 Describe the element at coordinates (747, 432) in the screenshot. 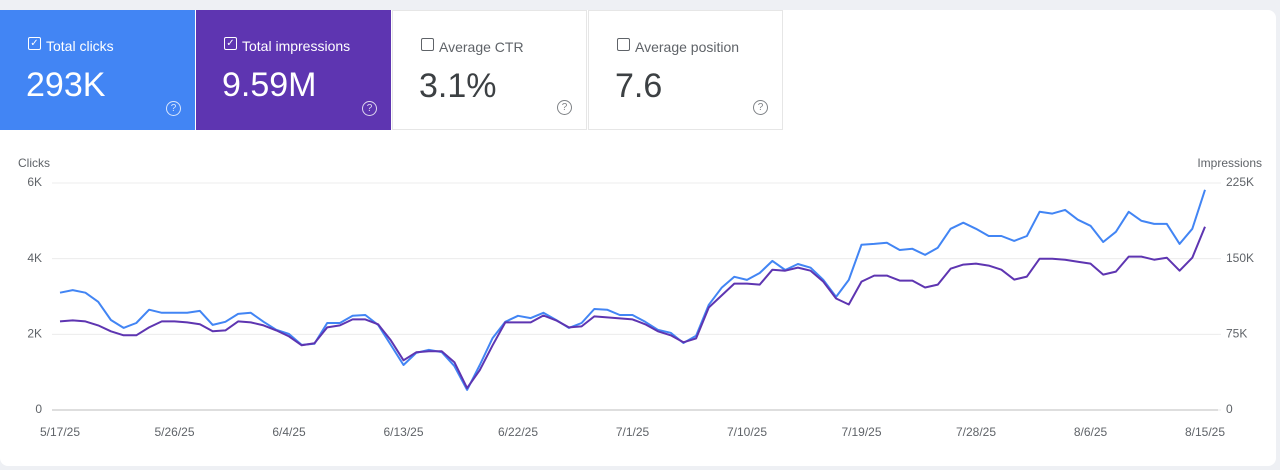

I see `x-tick-label: 7/10/25` at that location.